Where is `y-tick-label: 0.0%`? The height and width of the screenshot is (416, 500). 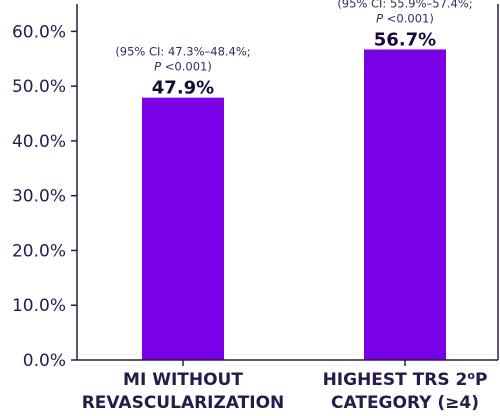
y-tick-label: 0.0% is located at coordinates (44, 361).